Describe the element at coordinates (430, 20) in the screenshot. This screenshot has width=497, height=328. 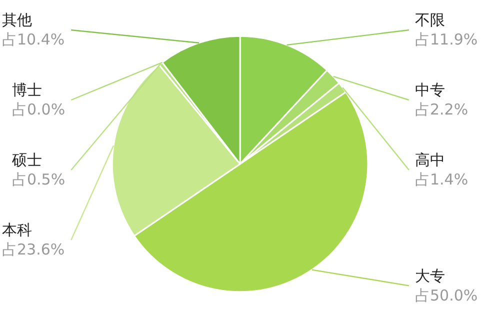
I see `slice-label: 不限` at that location.